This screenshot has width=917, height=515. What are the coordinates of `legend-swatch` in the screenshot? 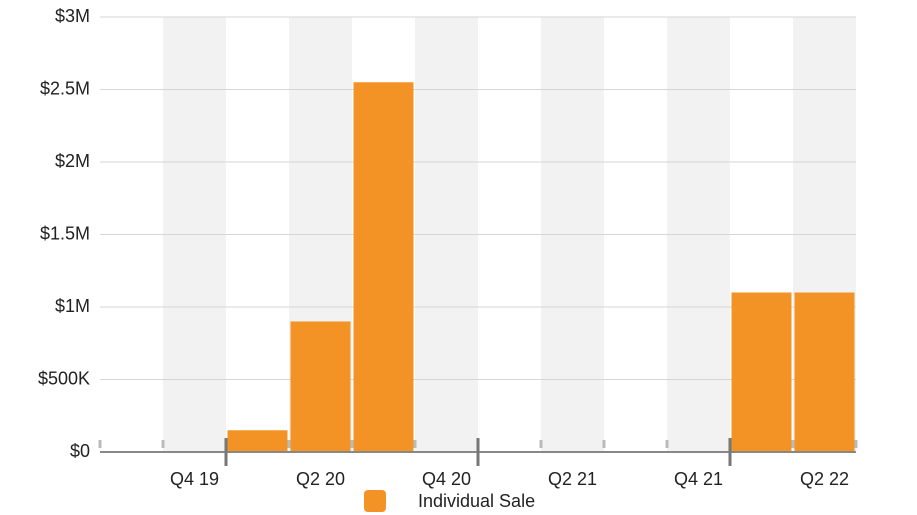 It's located at (375, 501).